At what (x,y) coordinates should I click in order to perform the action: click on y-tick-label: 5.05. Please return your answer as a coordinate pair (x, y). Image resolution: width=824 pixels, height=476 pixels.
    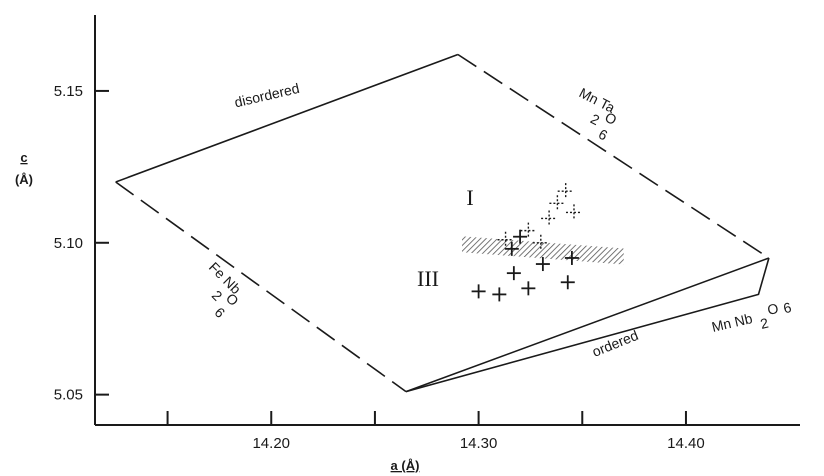
    Looking at the image, I should click on (68, 395).